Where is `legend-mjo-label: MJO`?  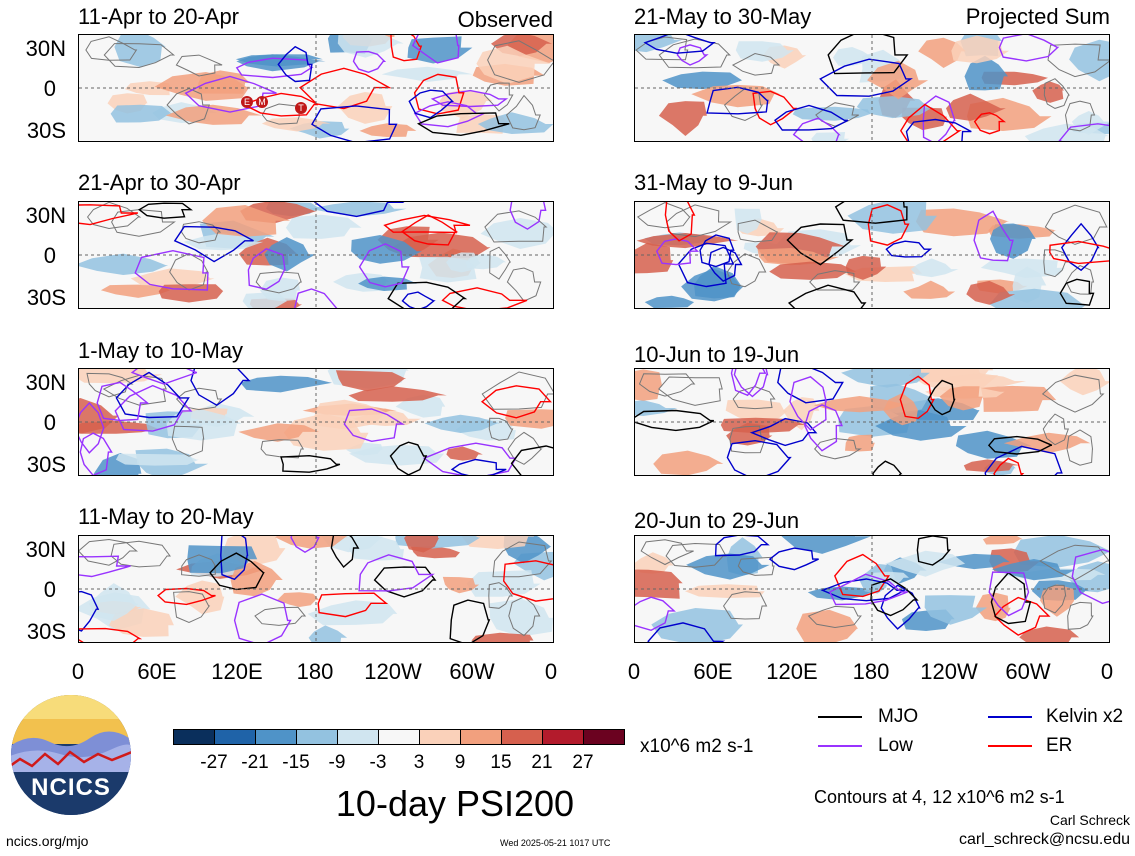
legend-mjo-label: MJO is located at coordinates (898, 716).